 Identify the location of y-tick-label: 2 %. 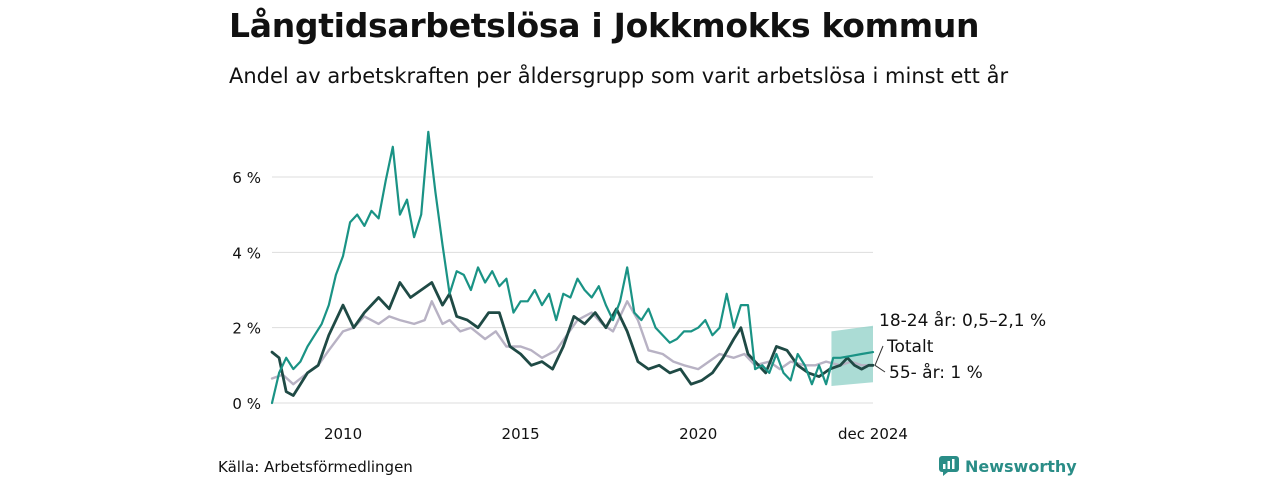
(246, 329).